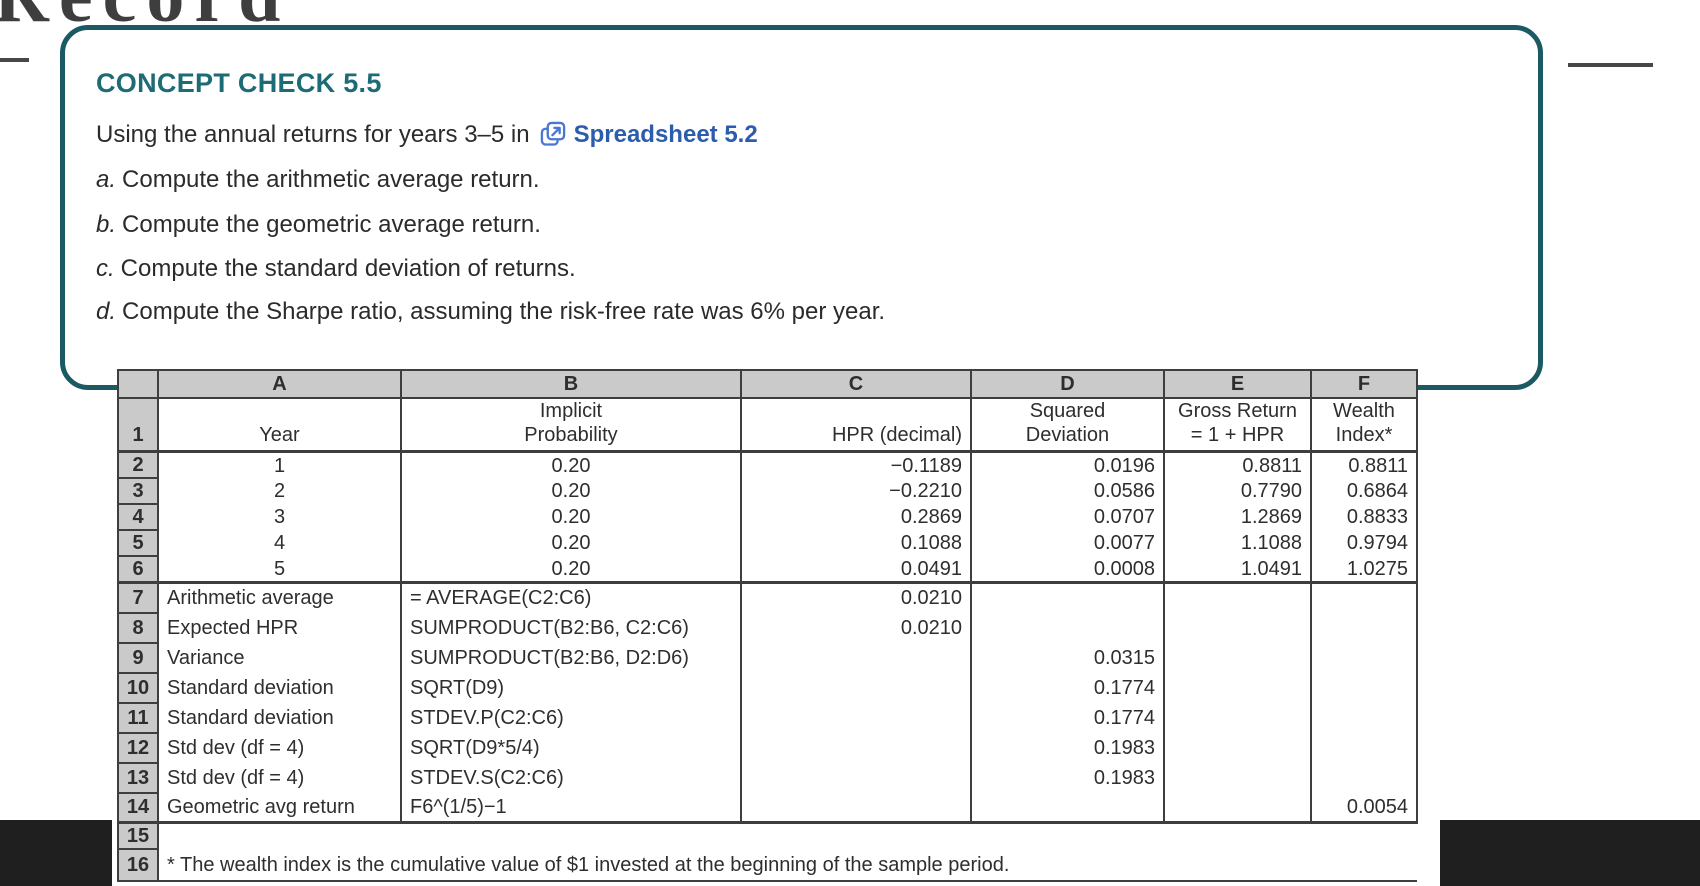  Describe the element at coordinates (138, 807) in the screenshot. I see `row-num-cell: 14` at that location.